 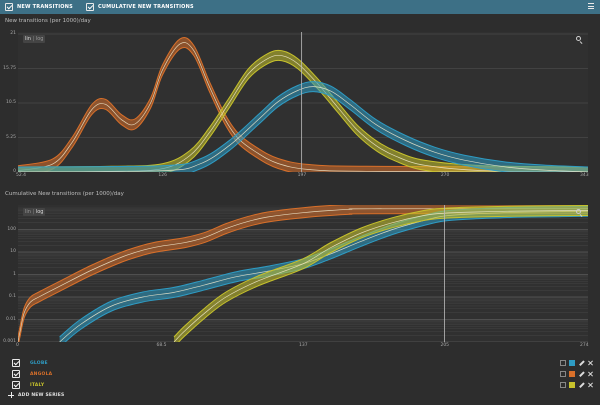 What do you see at coordinates (41, 374) in the screenshot?
I see `series-name: ANGOLA` at bounding box center [41, 374].